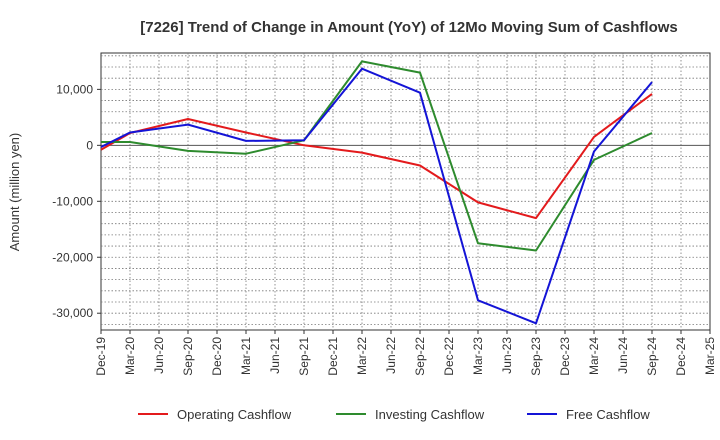 This screenshot has height=440, width=720. Describe the element at coordinates (710, 356) in the screenshot. I see `x-tick-label: Mar-25` at that location.